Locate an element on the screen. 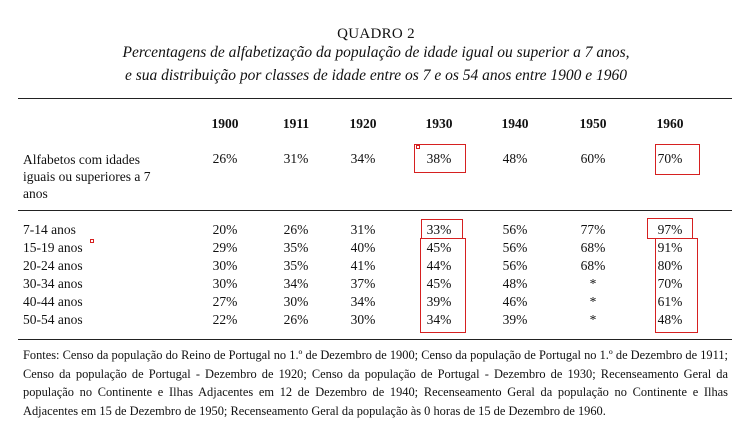  alfabetos-value: 26% is located at coordinates (225, 158).